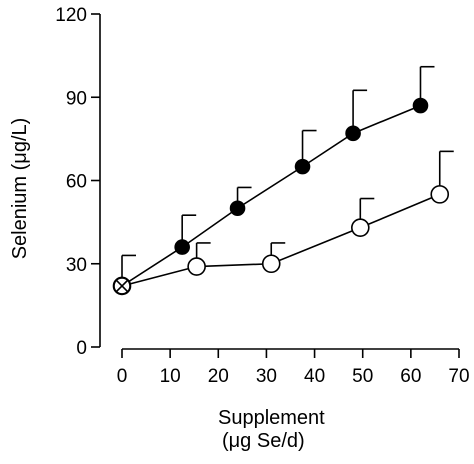  What do you see at coordinates (20, 189) in the screenshot?
I see `y-axis-title: Selenium (μg/L)` at bounding box center [20, 189].